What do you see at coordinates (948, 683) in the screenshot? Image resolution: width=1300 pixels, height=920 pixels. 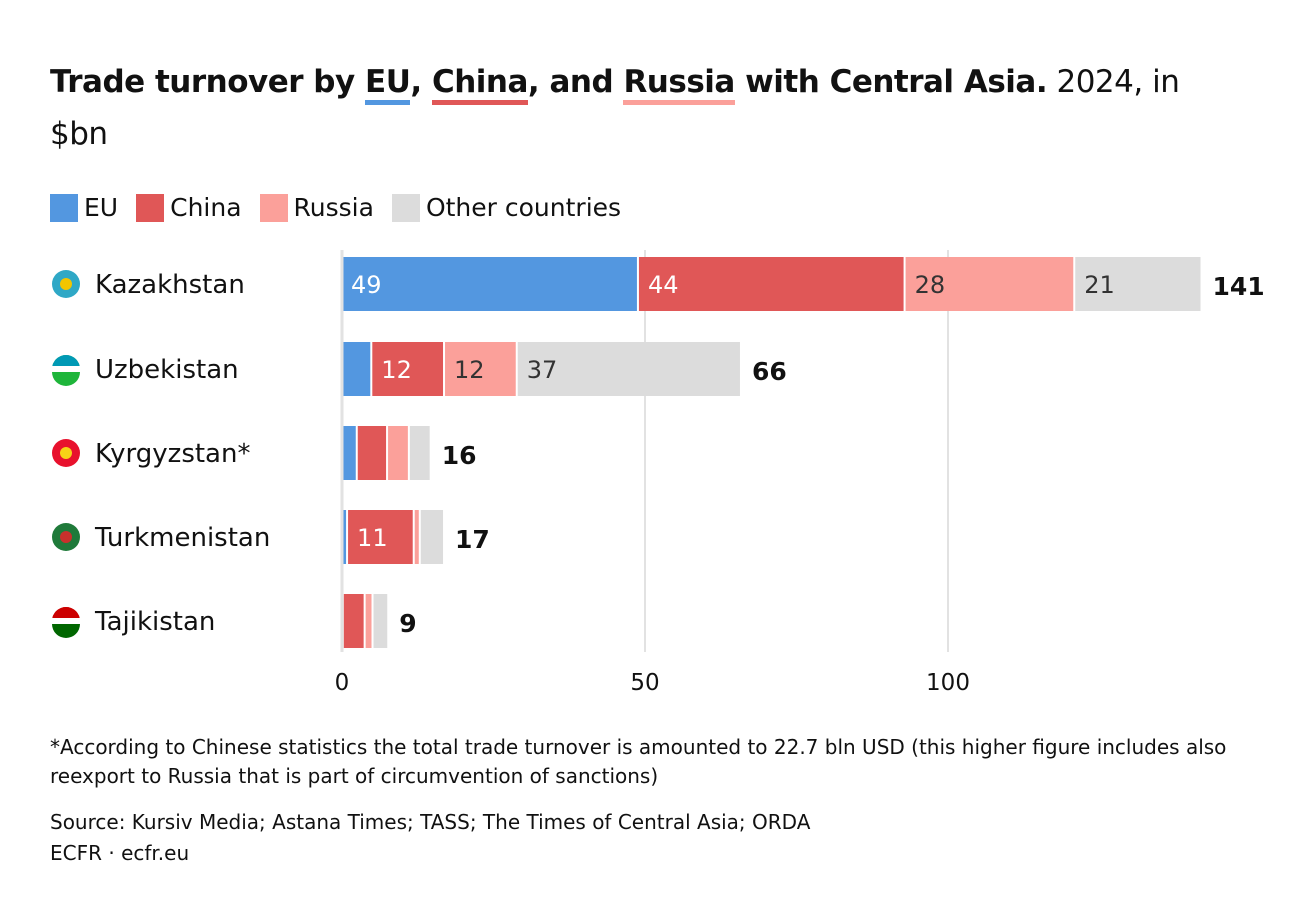 I see `x-tick-label: 100` at bounding box center [948, 683].